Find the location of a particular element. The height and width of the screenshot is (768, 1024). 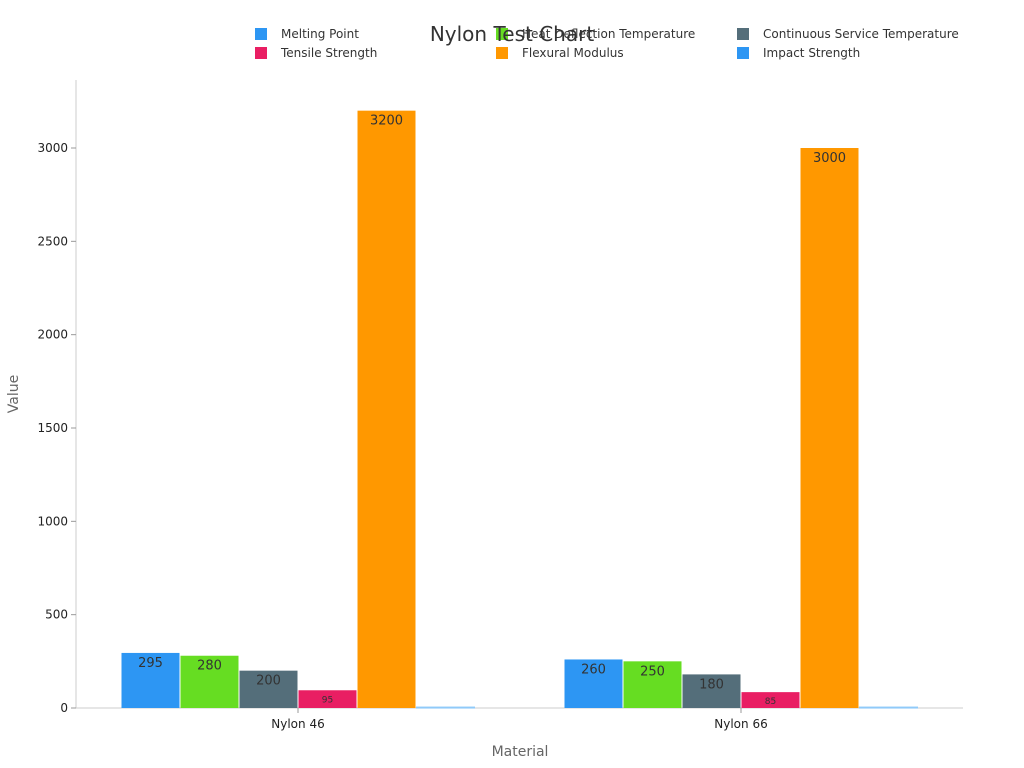

bar-data-label: 260 is located at coordinates (593, 669).